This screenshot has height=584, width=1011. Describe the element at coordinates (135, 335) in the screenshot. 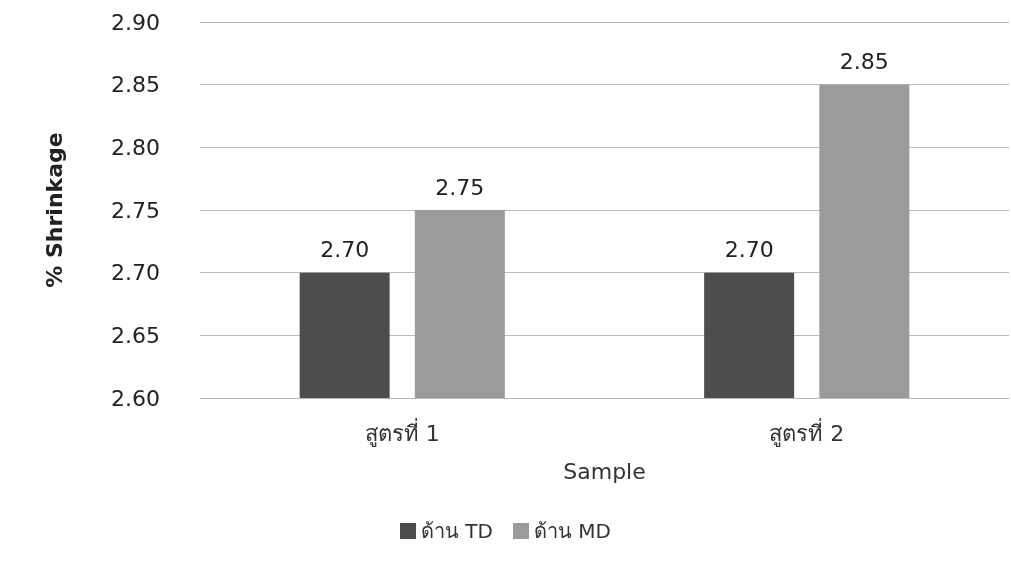

I see `y-tick-label: 2.65` at that location.